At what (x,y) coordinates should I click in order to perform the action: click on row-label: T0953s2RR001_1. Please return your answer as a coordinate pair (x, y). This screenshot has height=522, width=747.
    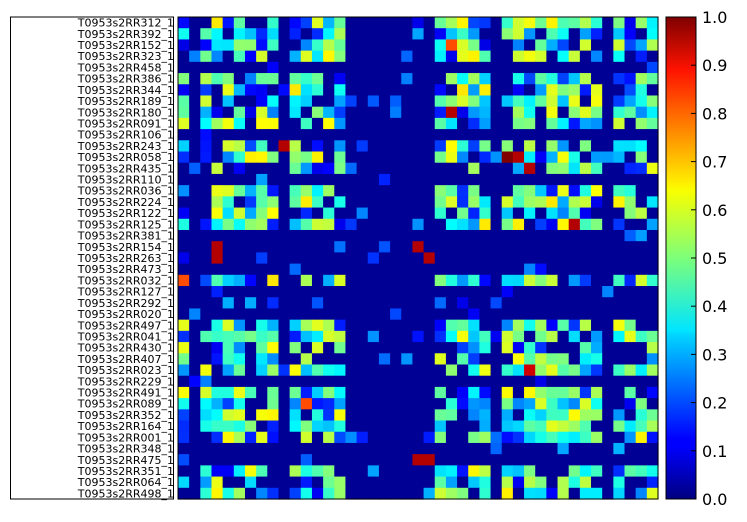
    Looking at the image, I should click on (125, 437).